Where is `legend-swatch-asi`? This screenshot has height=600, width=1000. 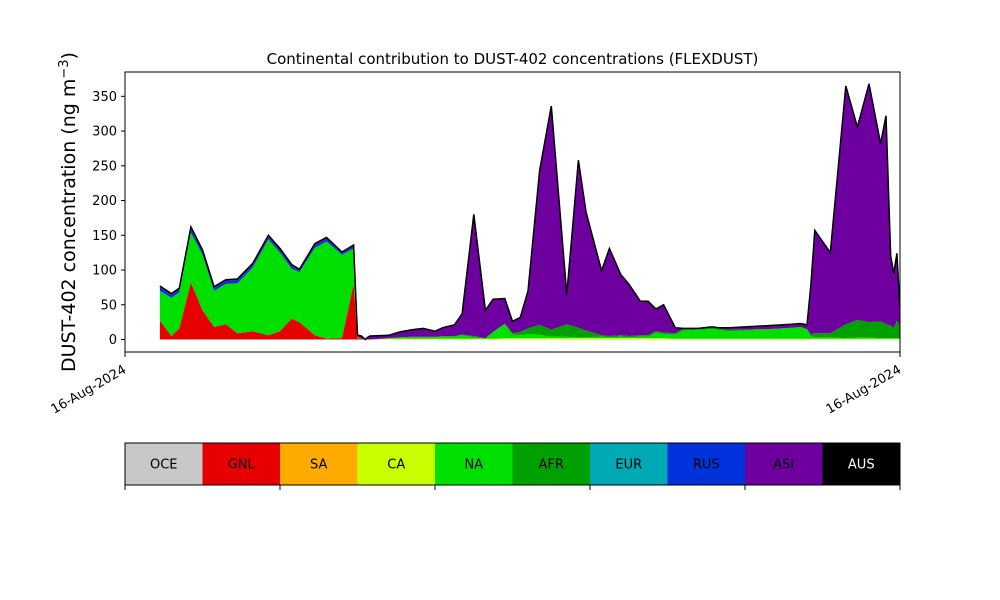
legend-swatch-asi is located at coordinates (784, 464).